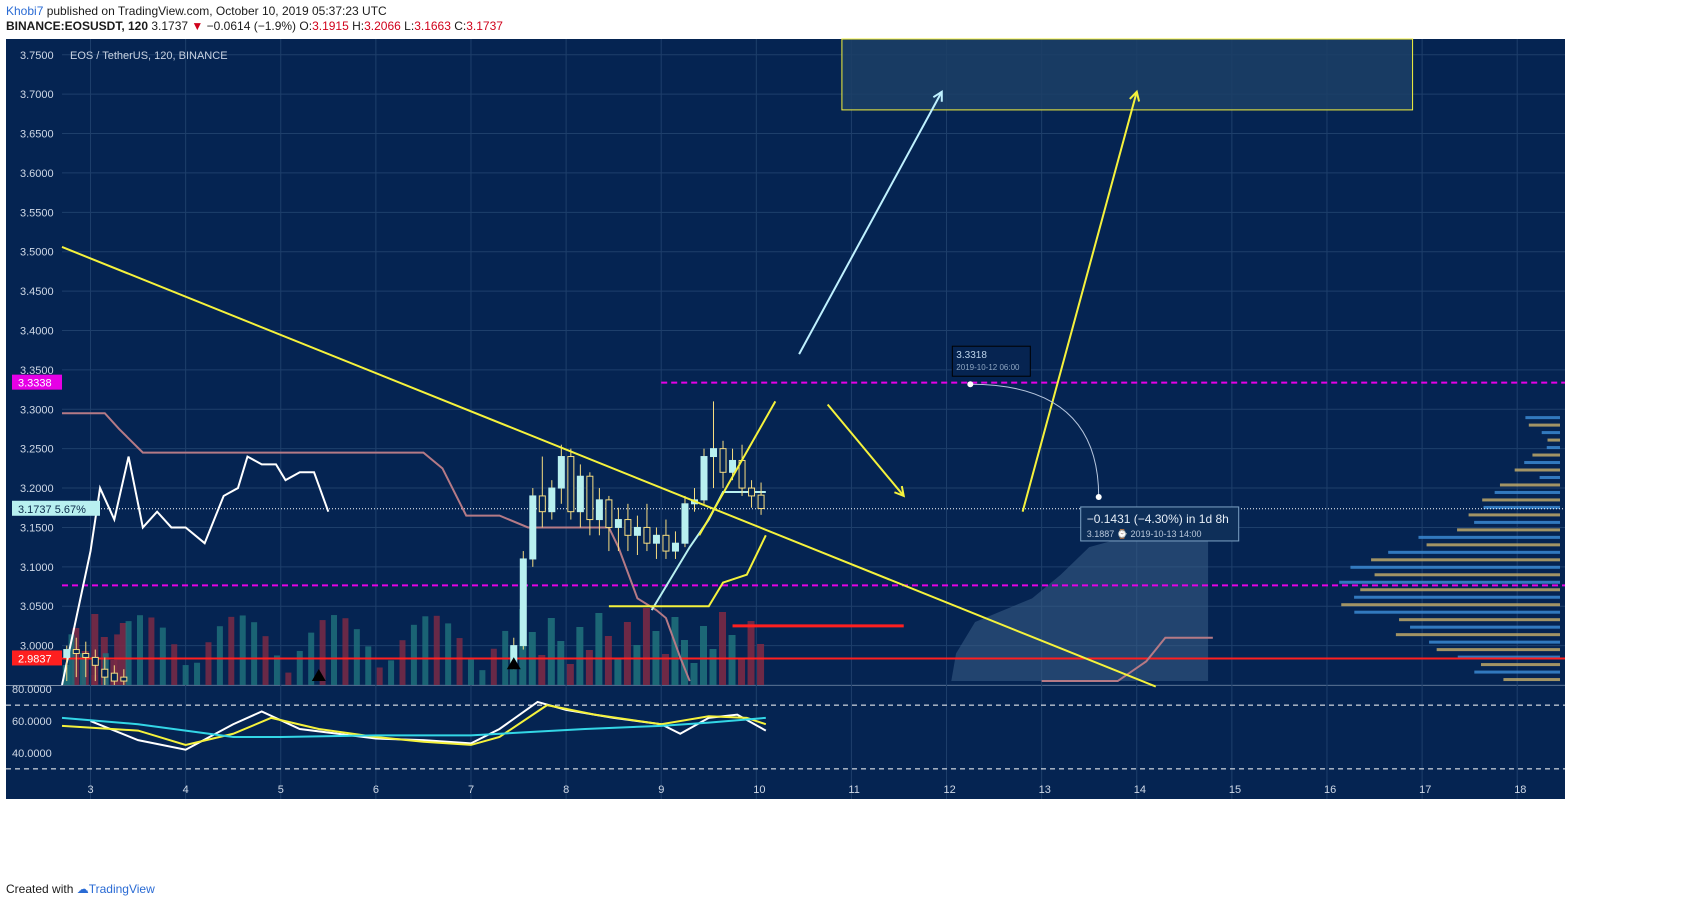  I want to click on tradingview-logo-icon: ☁, so click(83, 889).